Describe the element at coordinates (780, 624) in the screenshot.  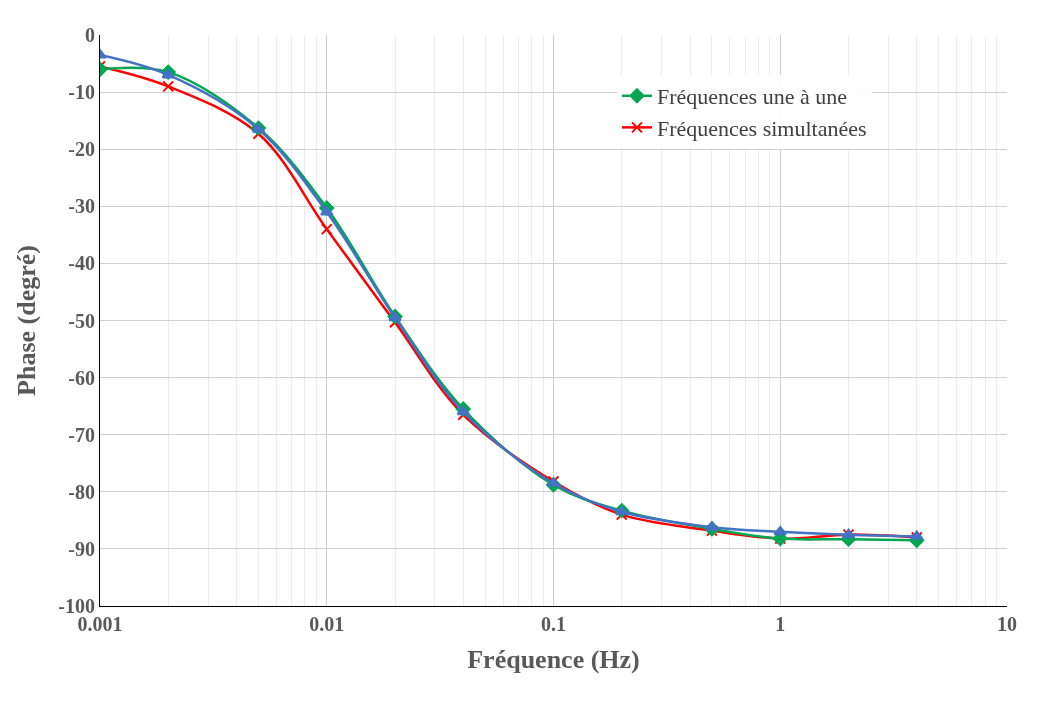
I see `x-tick-label: 1` at that location.